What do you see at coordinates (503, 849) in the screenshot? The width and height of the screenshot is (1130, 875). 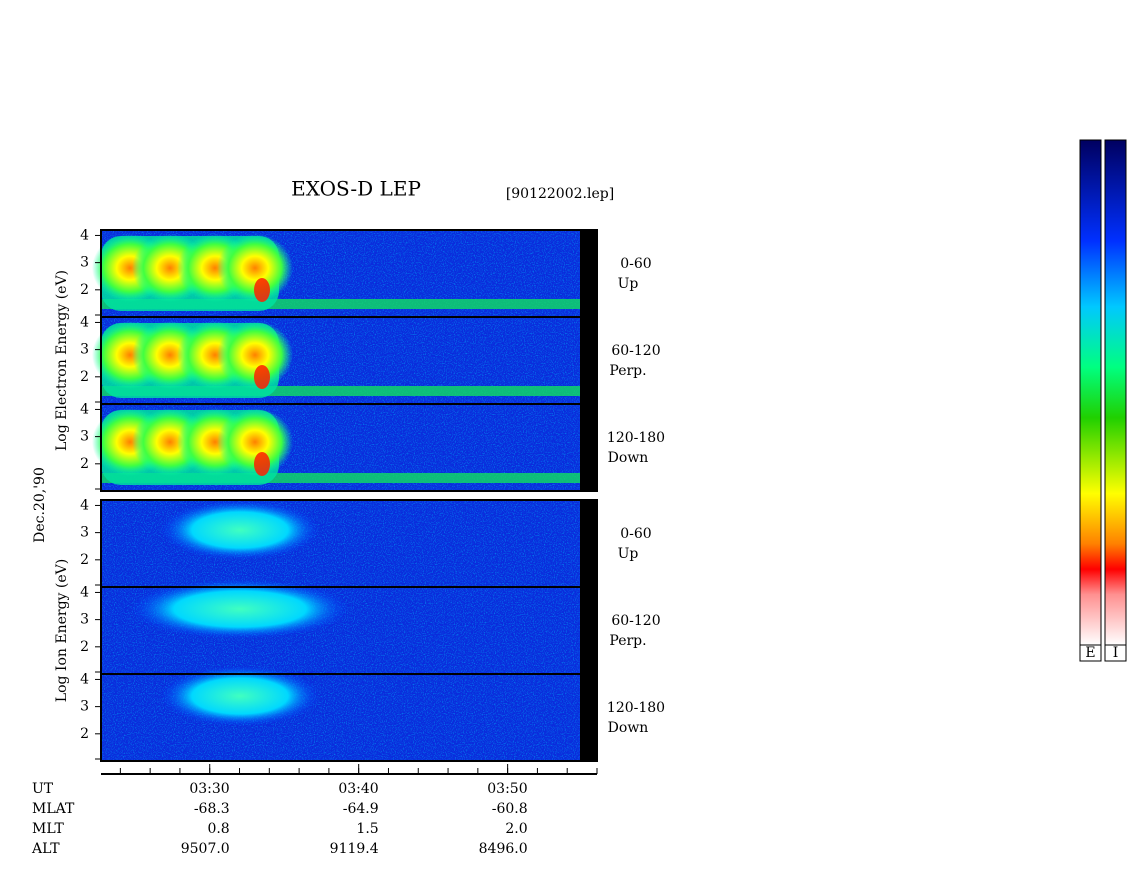 I see `ephemeris-value: 8496.0` at bounding box center [503, 849].